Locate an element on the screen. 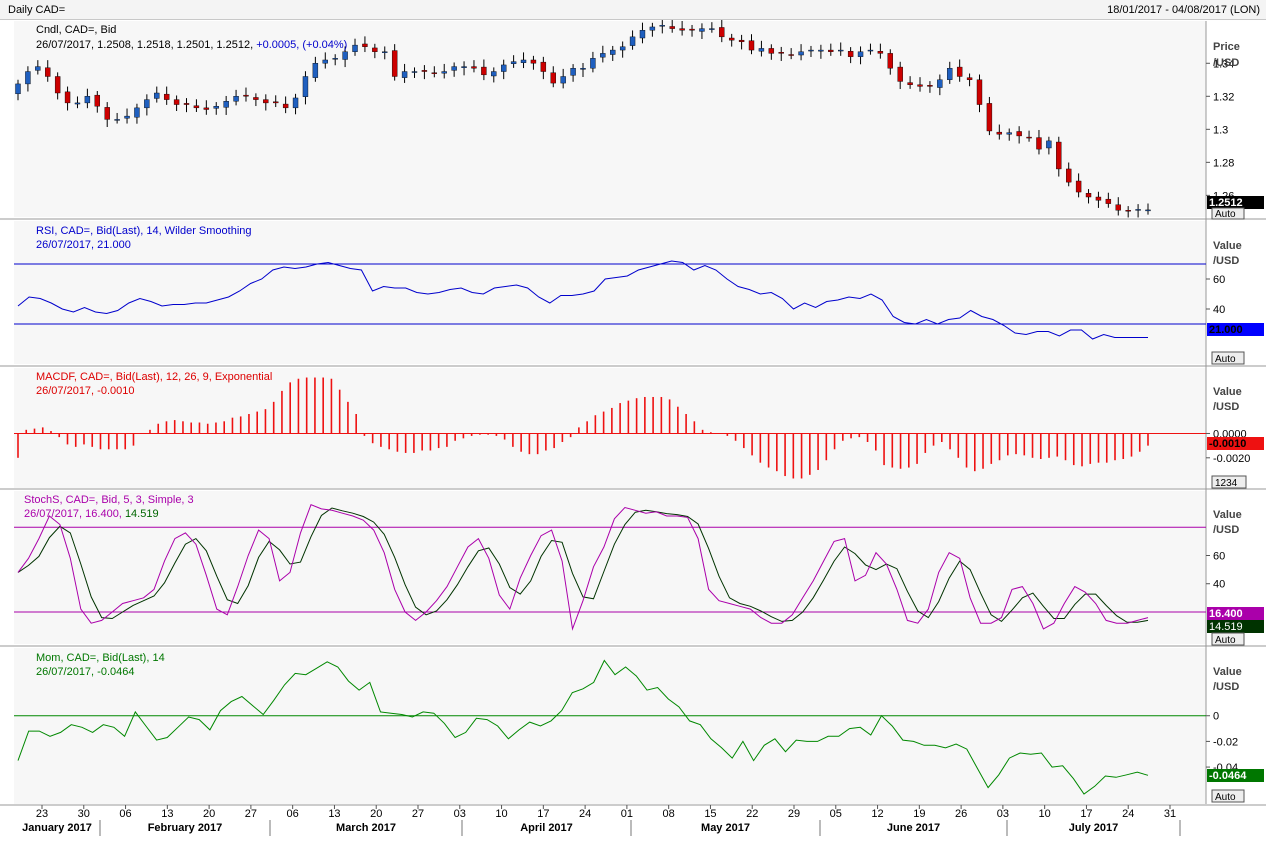  window-title-bar: Daily CAD= 18/01/2017 - 04/08/2017 (LON) is located at coordinates (633, 10).